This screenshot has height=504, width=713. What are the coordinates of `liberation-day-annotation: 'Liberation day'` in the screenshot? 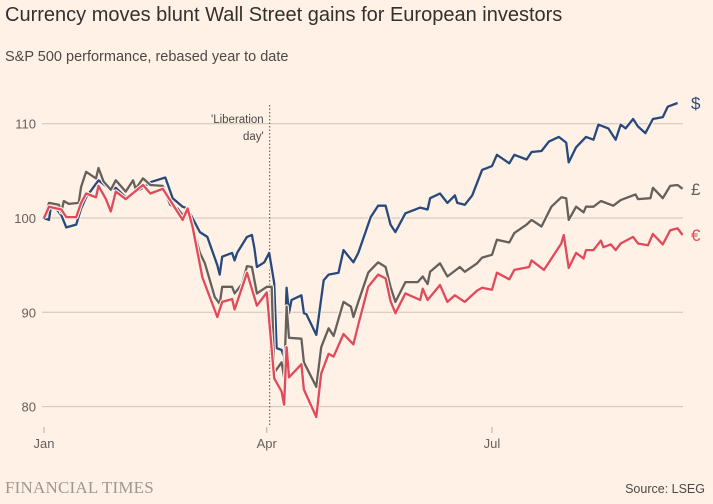 It's located at (241, 265).